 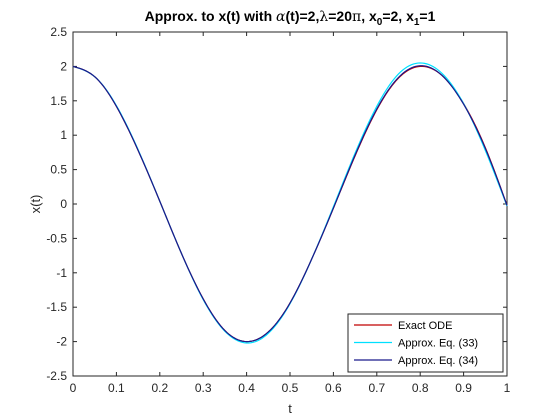 I want to click on legend-label: Approx. Eq. (34), so click(x=438, y=361).